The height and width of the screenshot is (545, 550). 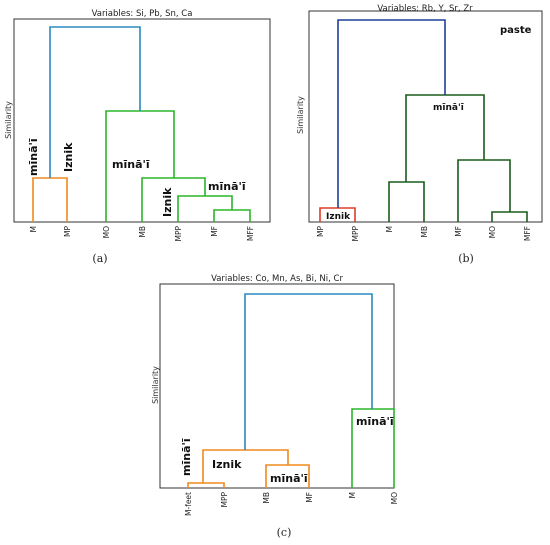 What do you see at coordinates (50, 199) in the screenshot?
I see `panel-a-link-m-mp` at bounding box center [50, 199].